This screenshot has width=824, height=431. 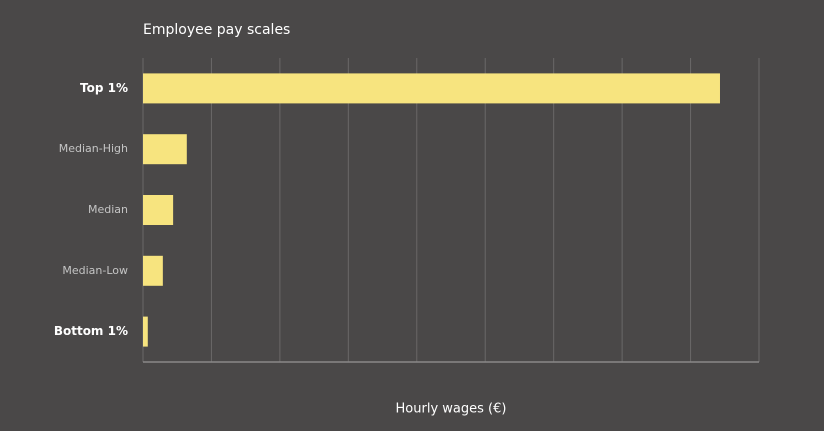 I want to click on x-axis-label: Hourly wages (€), so click(x=451, y=409).